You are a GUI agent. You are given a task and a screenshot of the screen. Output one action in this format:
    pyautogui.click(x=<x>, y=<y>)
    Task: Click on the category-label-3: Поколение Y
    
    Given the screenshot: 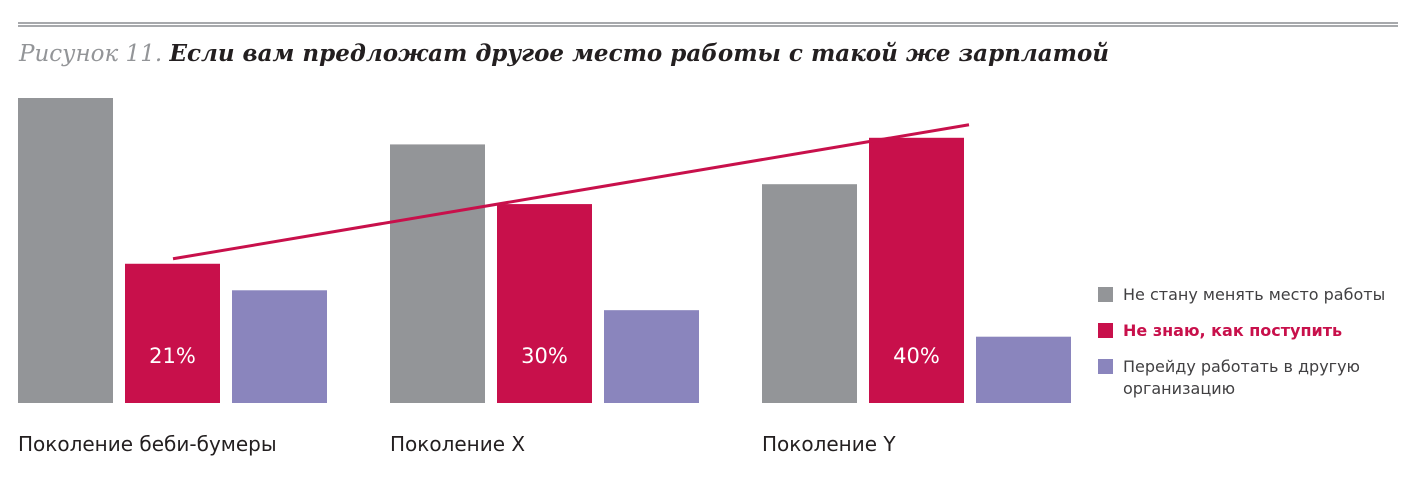 What is the action you would take?
    pyautogui.click(x=829, y=444)
    